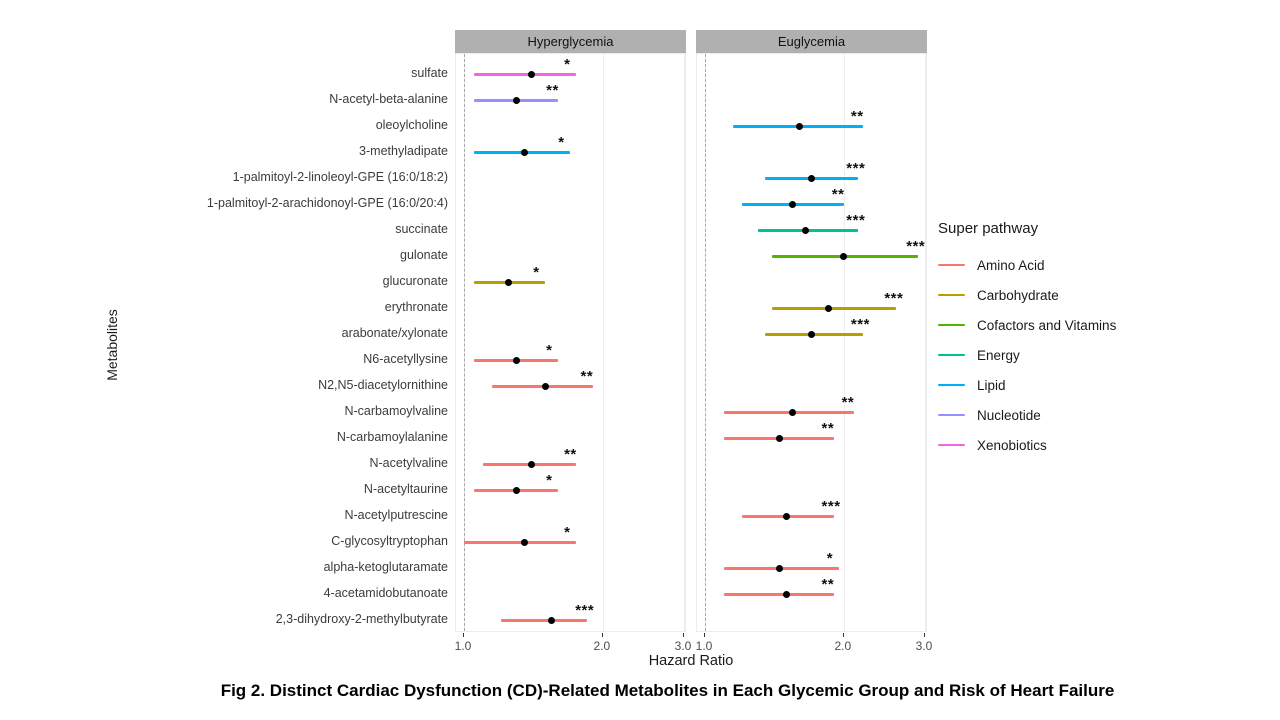  I want to click on cofactors-and-vitamins-key-line, so click(951, 325).